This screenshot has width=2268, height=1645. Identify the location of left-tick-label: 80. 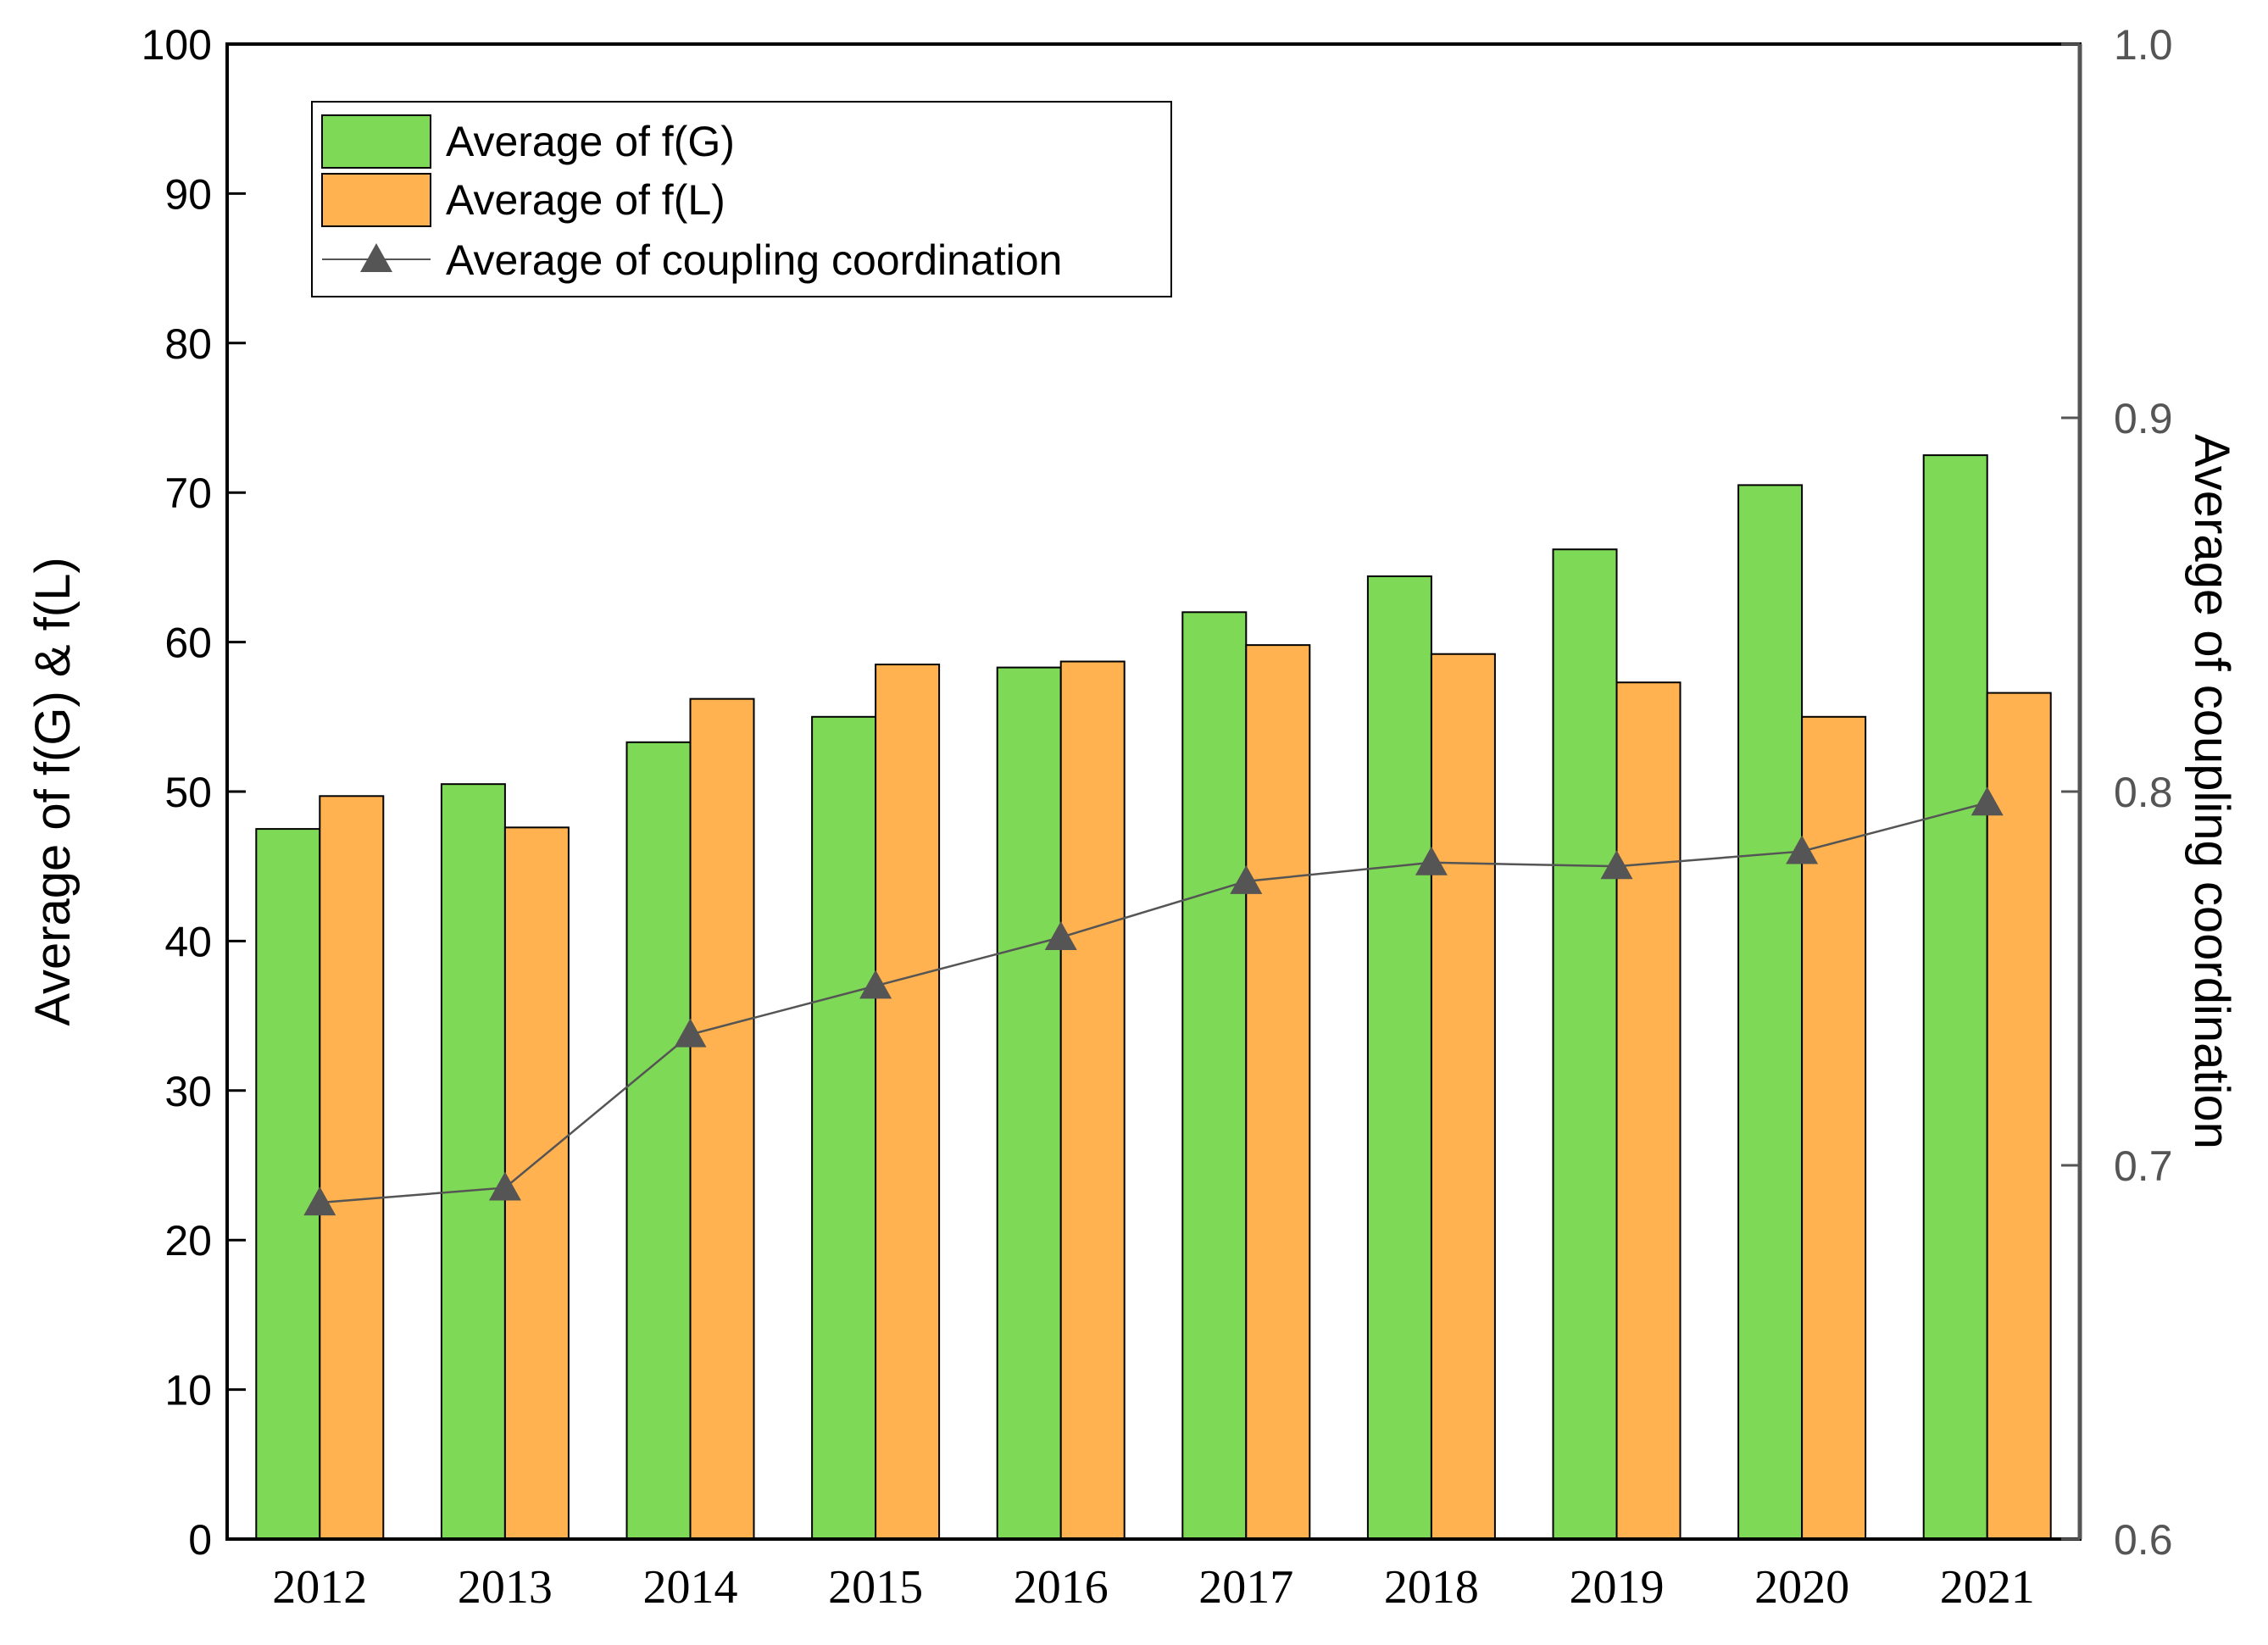
(188, 344).